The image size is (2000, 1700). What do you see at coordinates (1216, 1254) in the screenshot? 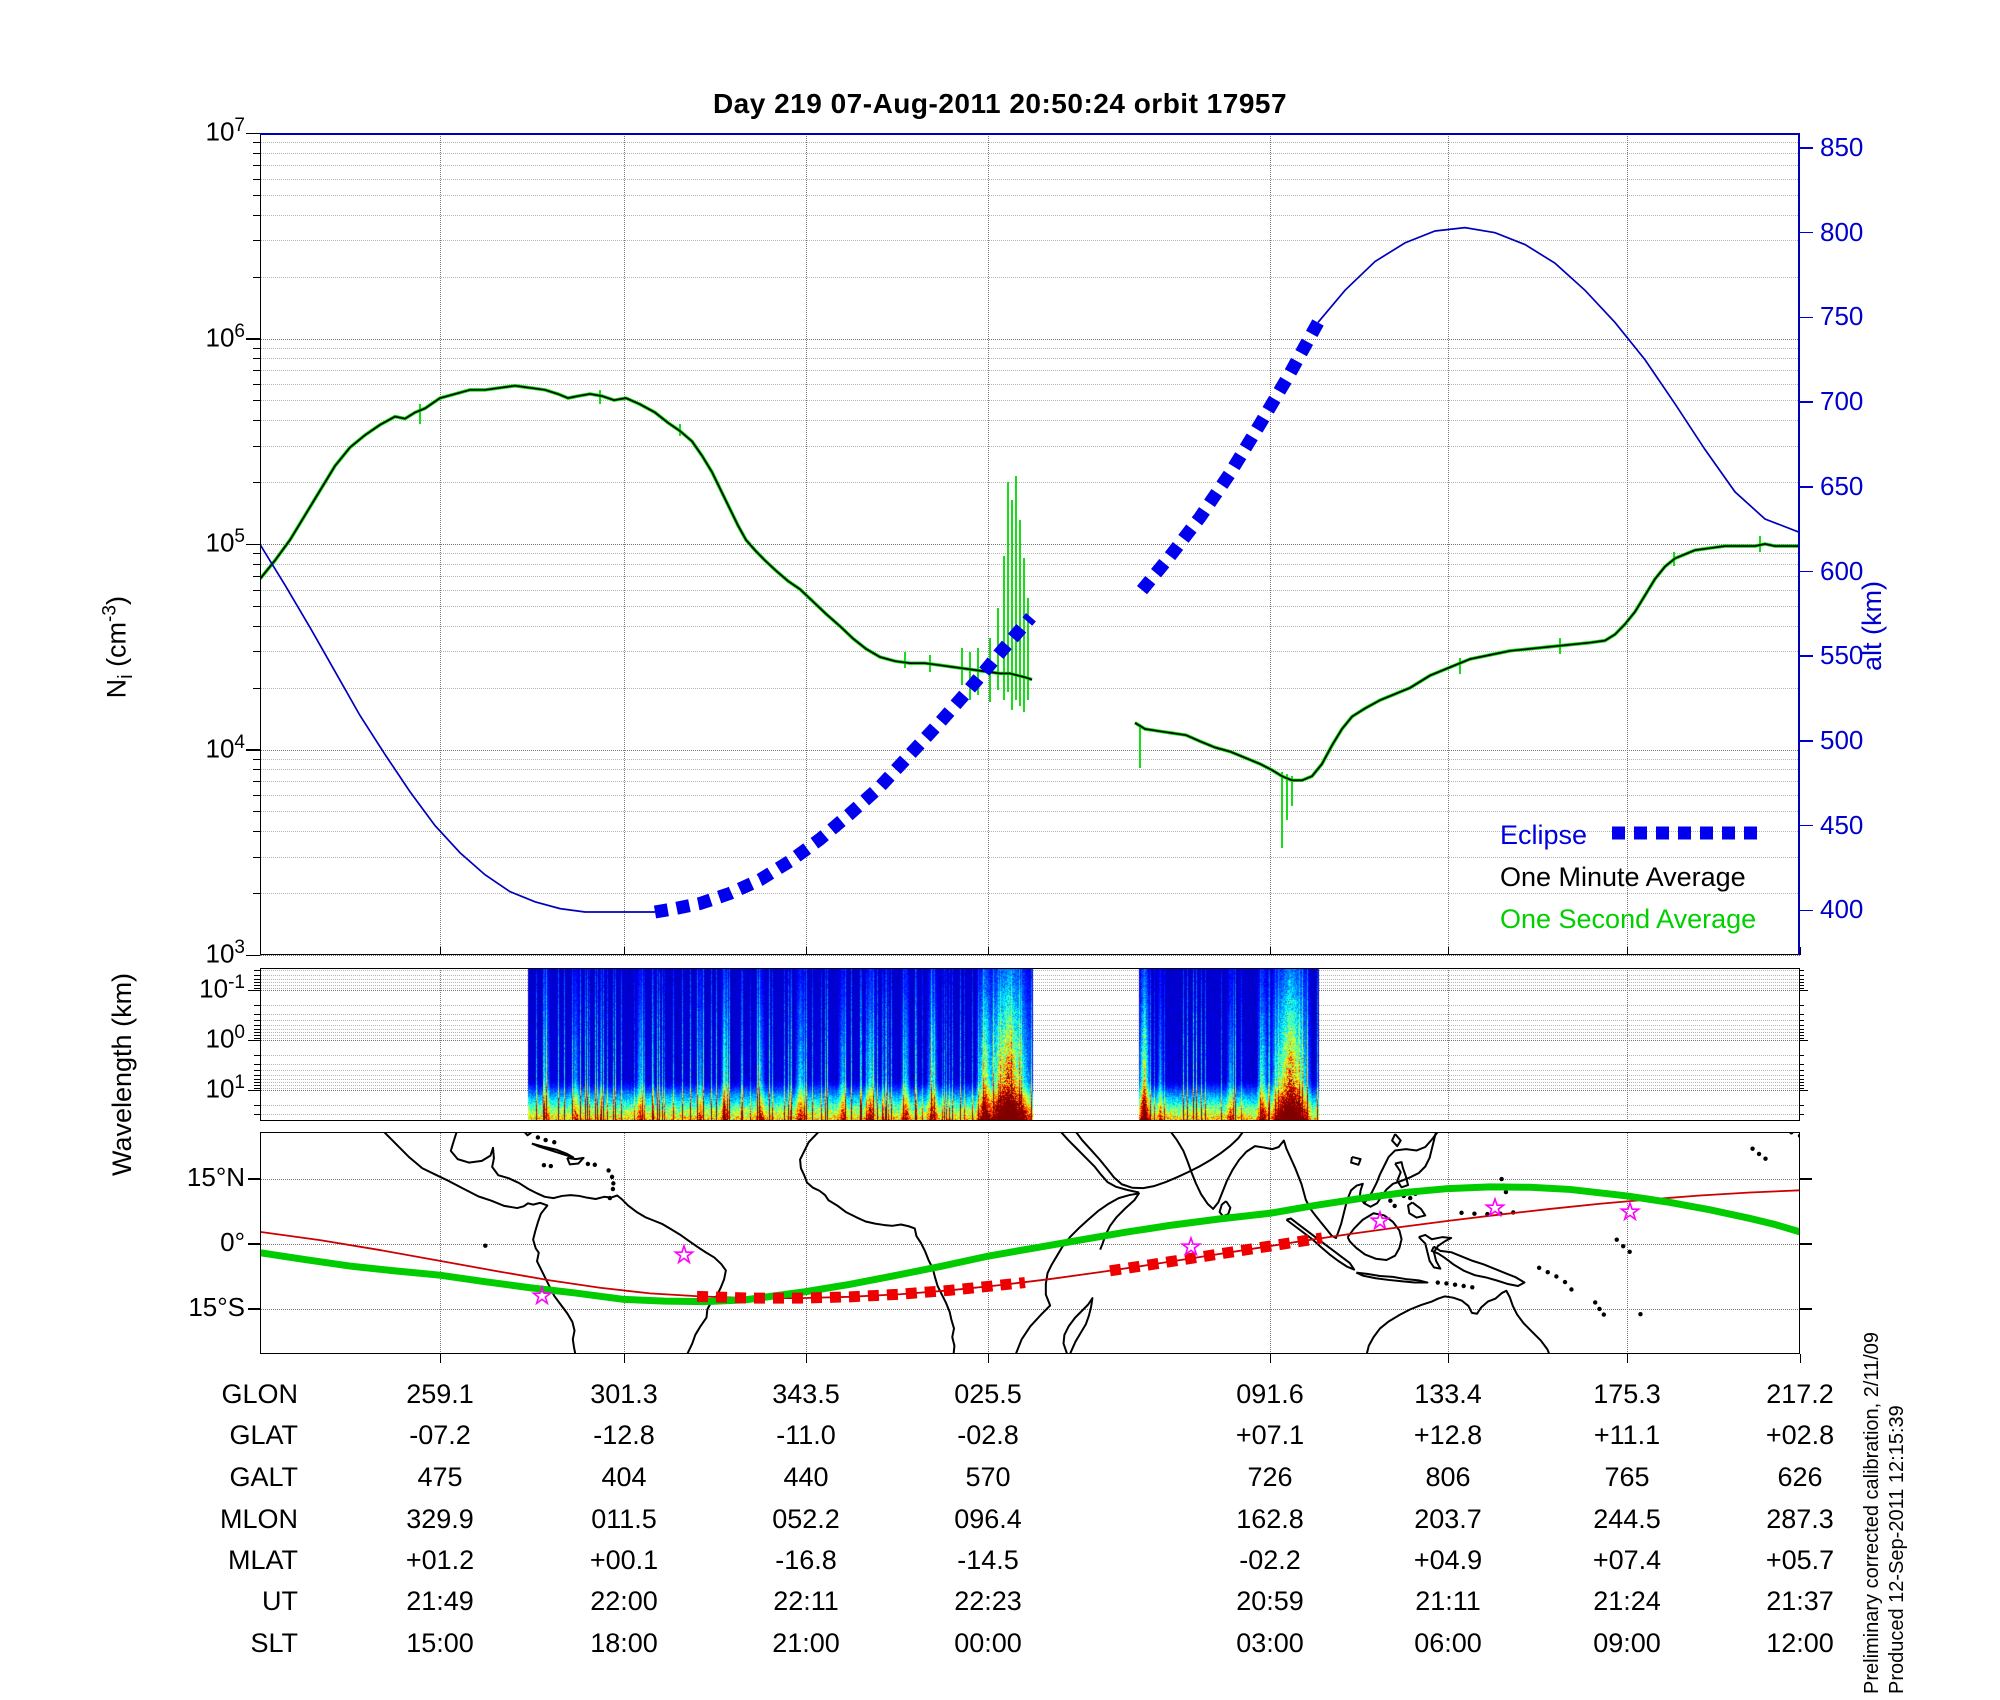
I see `eclipse-ground-dashes` at bounding box center [1216, 1254].